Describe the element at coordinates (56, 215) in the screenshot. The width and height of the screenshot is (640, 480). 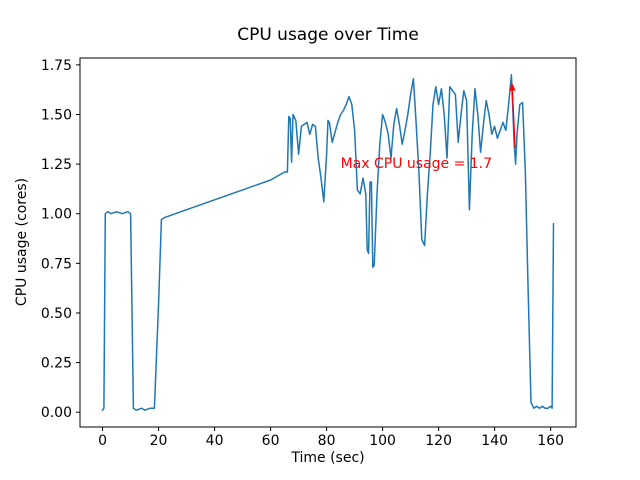
I see `y-tick-label: 1.00` at that location.